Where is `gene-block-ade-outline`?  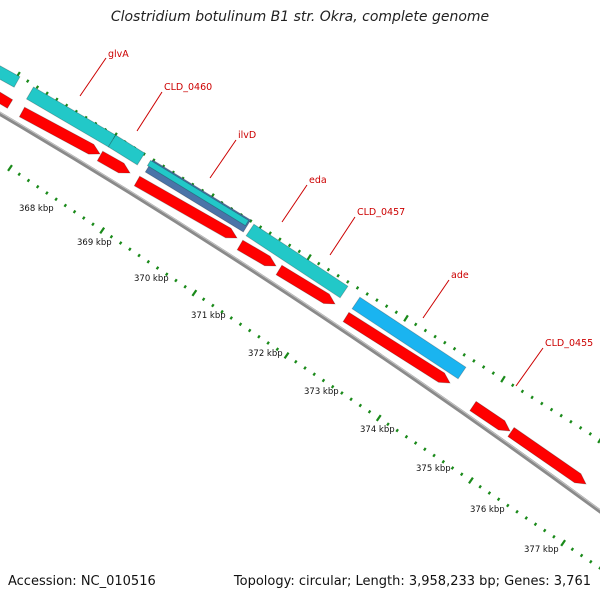 gene-block-ade-outline is located at coordinates (409, 338).